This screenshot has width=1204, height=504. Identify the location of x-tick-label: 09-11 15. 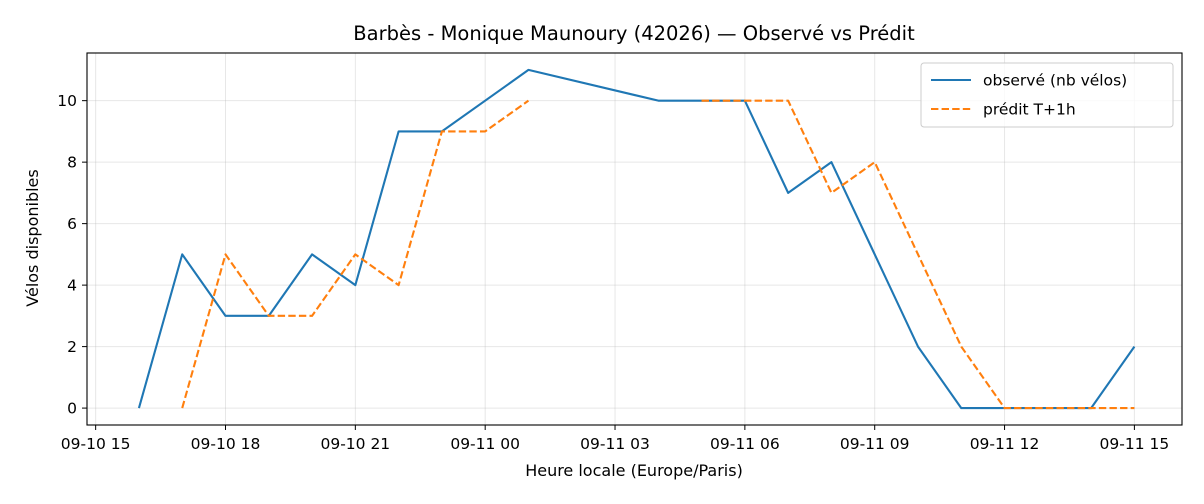
(1135, 444).